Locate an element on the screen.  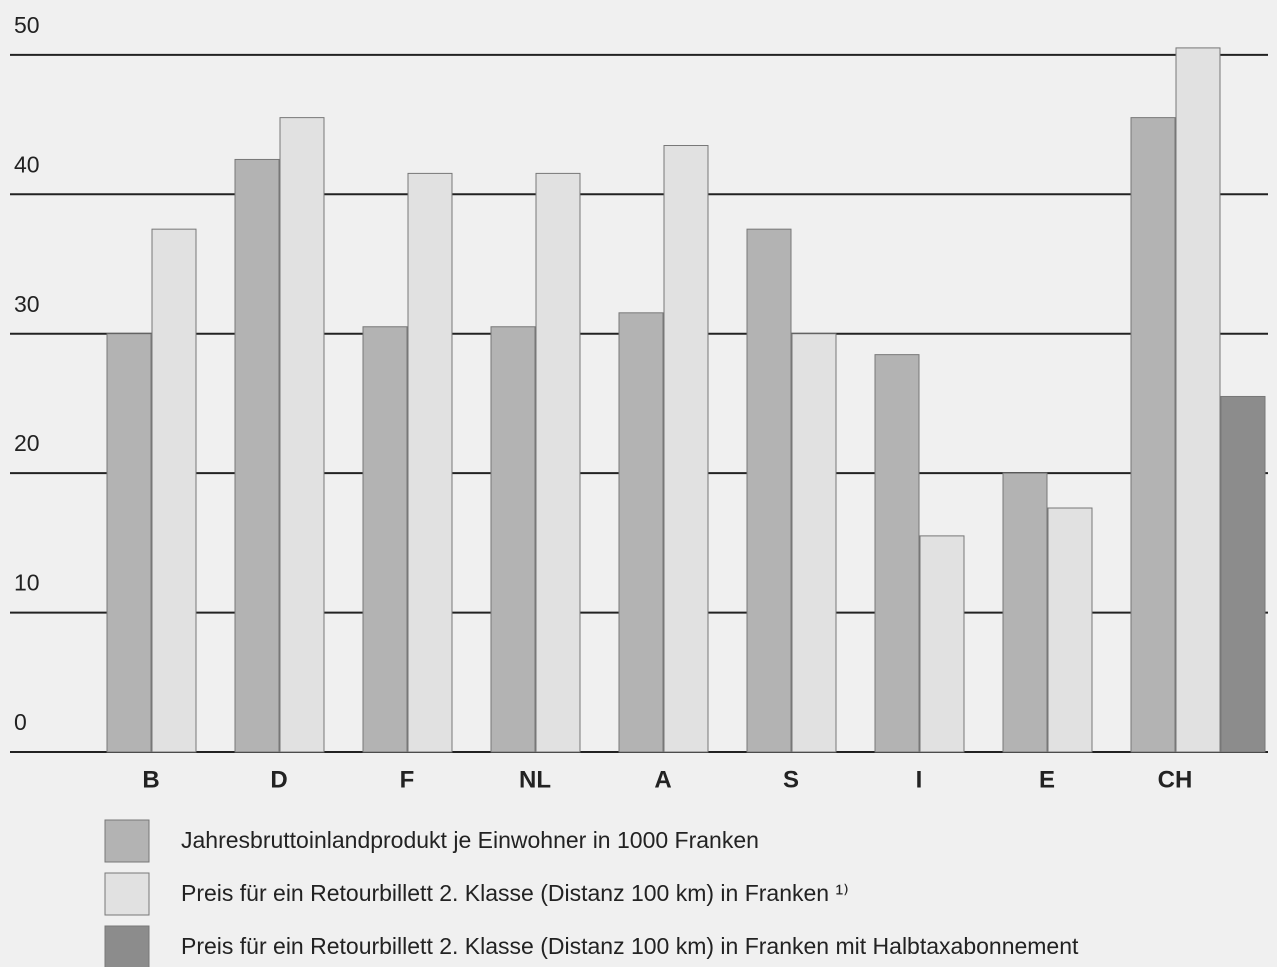
y-tick-label: 50 is located at coordinates (27, 25).